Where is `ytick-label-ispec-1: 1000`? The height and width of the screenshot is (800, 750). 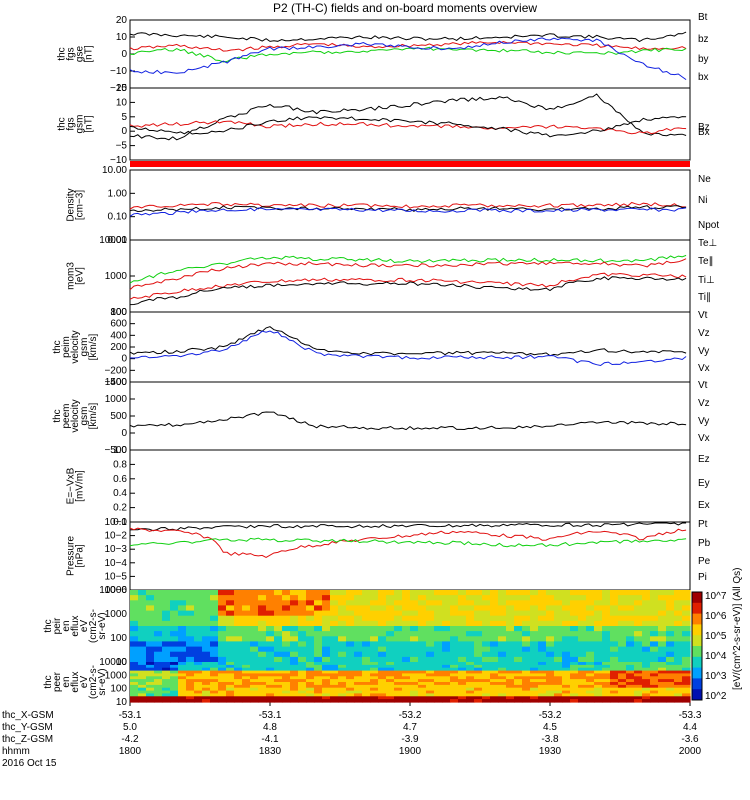 ytick-label-ispec-1: 1000 is located at coordinates (116, 614).